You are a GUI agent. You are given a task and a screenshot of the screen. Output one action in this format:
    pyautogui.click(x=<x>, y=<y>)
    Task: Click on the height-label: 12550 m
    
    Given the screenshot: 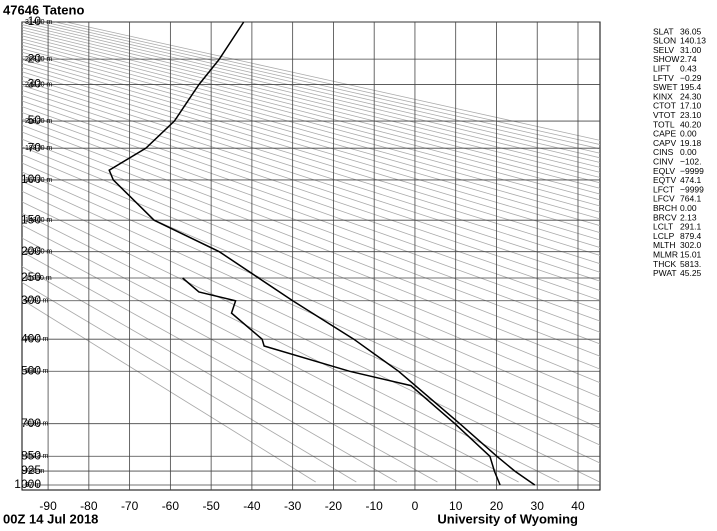 What is the action you would take?
    pyautogui.click(x=38, y=252)
    